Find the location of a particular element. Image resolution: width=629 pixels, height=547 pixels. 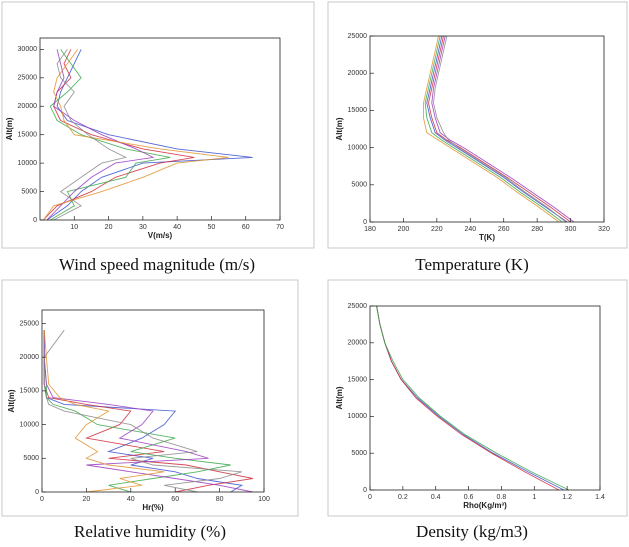

y-tick-label: 30000 is located at coordinates (28, 49).